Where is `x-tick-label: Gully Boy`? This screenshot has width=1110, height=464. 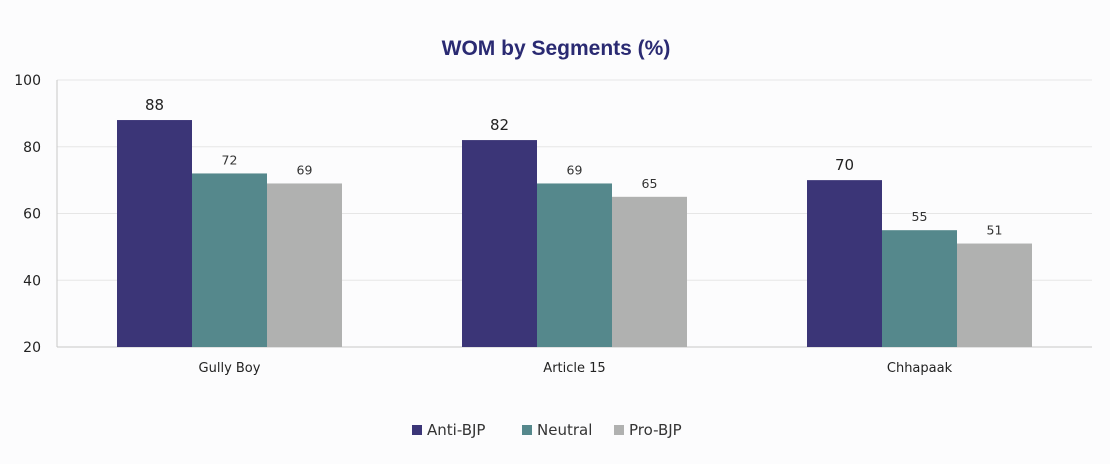
x-tick-label: Gully Boy is located at coordinates (230, 368).